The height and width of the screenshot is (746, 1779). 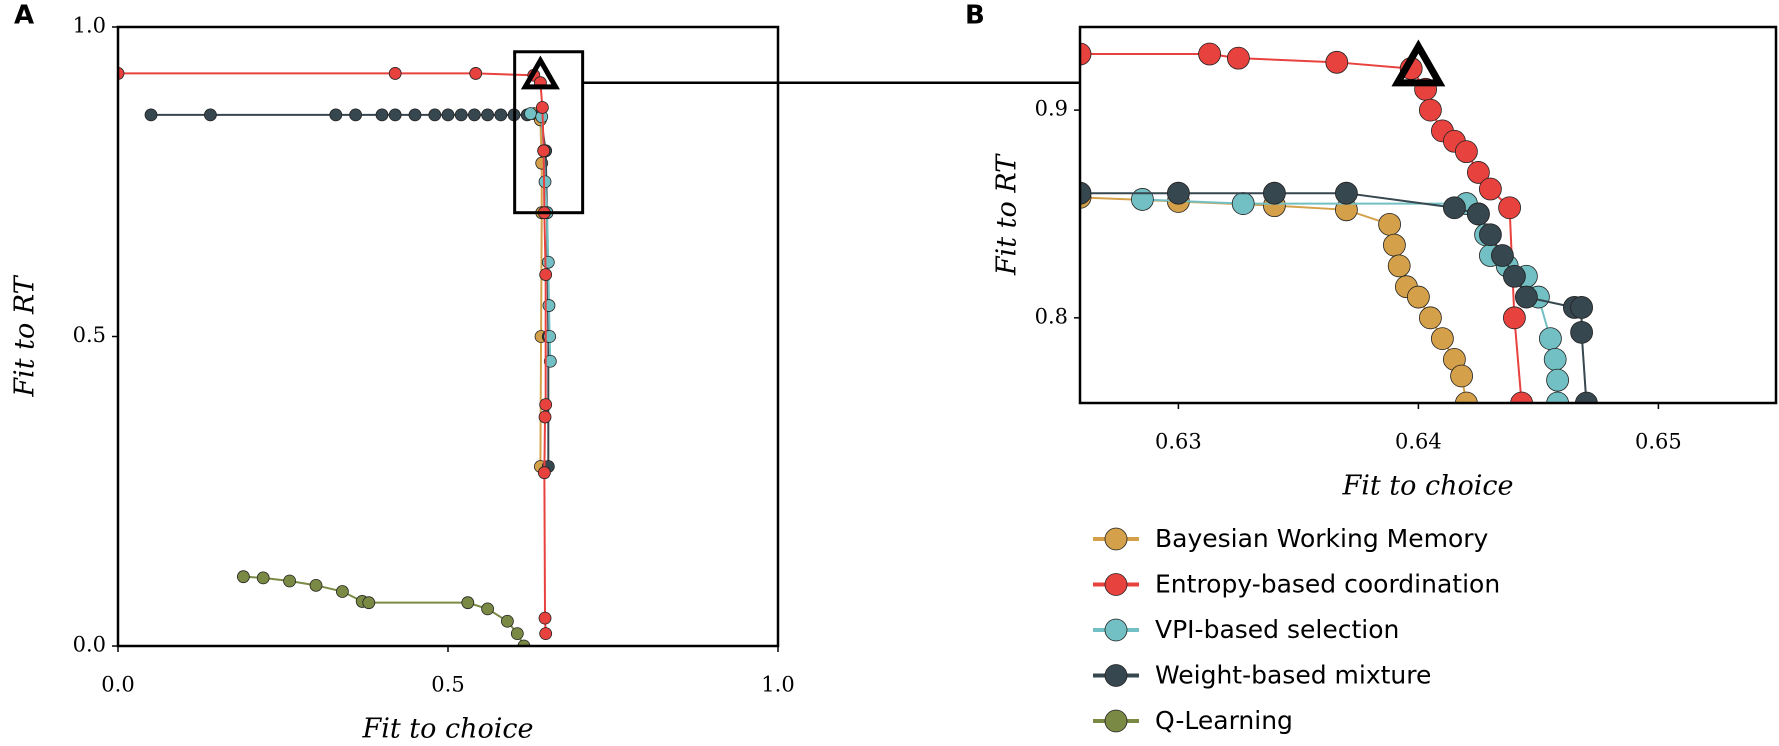 What do you see at coordinates (1224, 720) in the screenshot?
I see `legend-label: Q-Learning` at bounding box center [1224, 720].